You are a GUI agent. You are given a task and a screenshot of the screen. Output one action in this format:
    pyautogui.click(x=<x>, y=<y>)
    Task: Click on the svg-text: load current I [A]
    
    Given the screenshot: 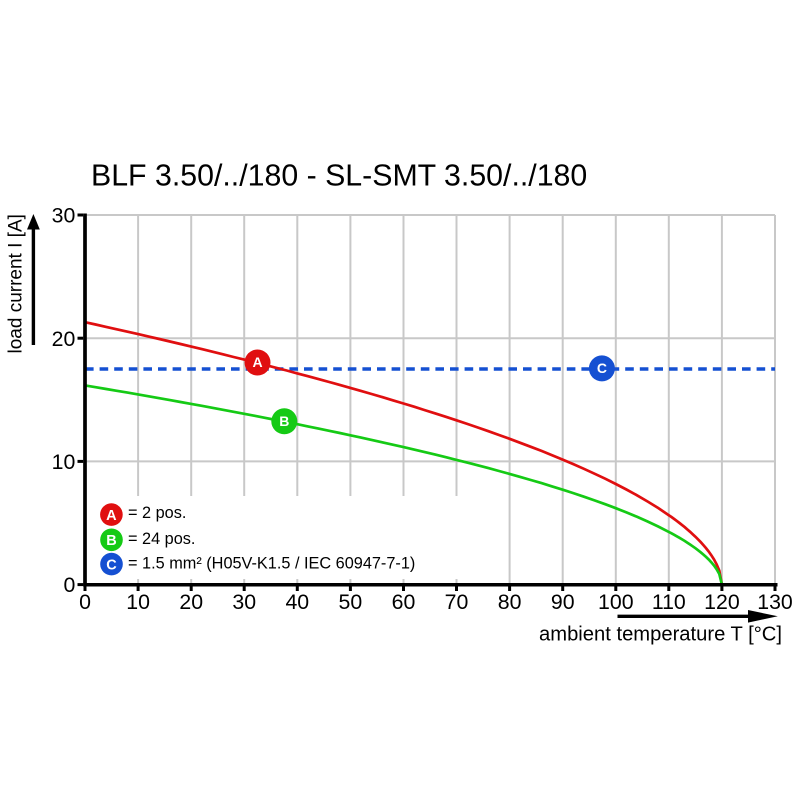 What is the action you would take?
    pyautogui.click(x=16, y=283)
    